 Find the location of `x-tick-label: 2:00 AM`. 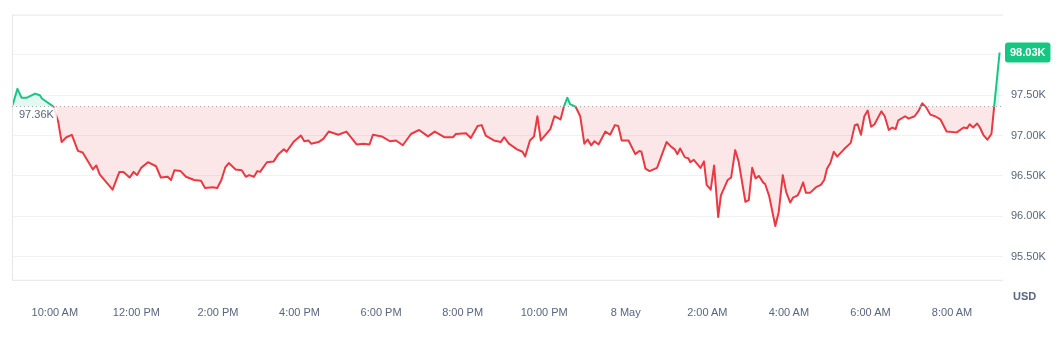

x-tick-label: 2:00 AM is located at coordinates (707, 312).